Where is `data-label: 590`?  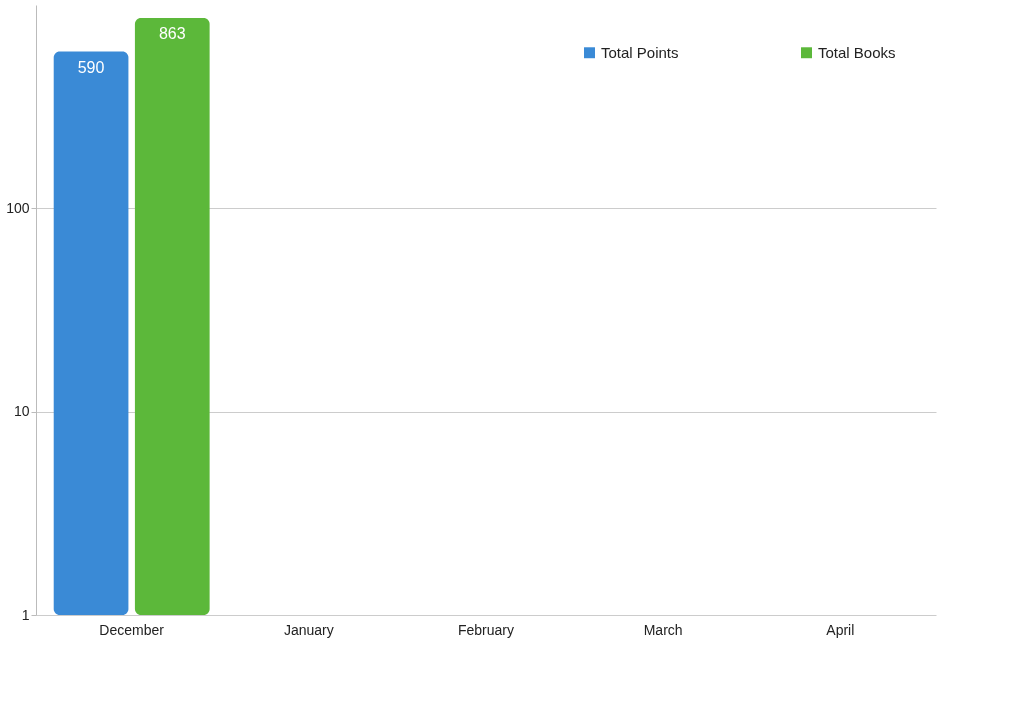
data-label: 590 is located at coordinates (91, 67).